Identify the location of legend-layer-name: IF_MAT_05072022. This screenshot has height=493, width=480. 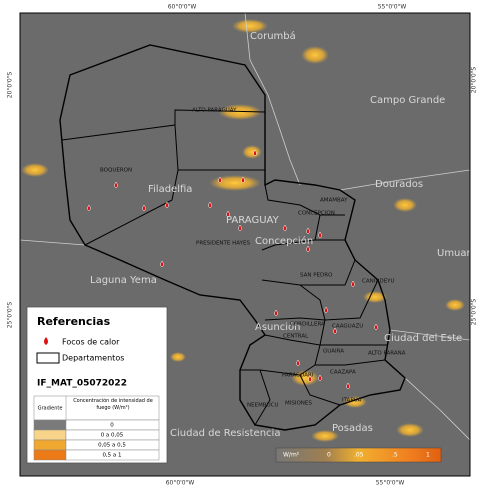
(82, 384).